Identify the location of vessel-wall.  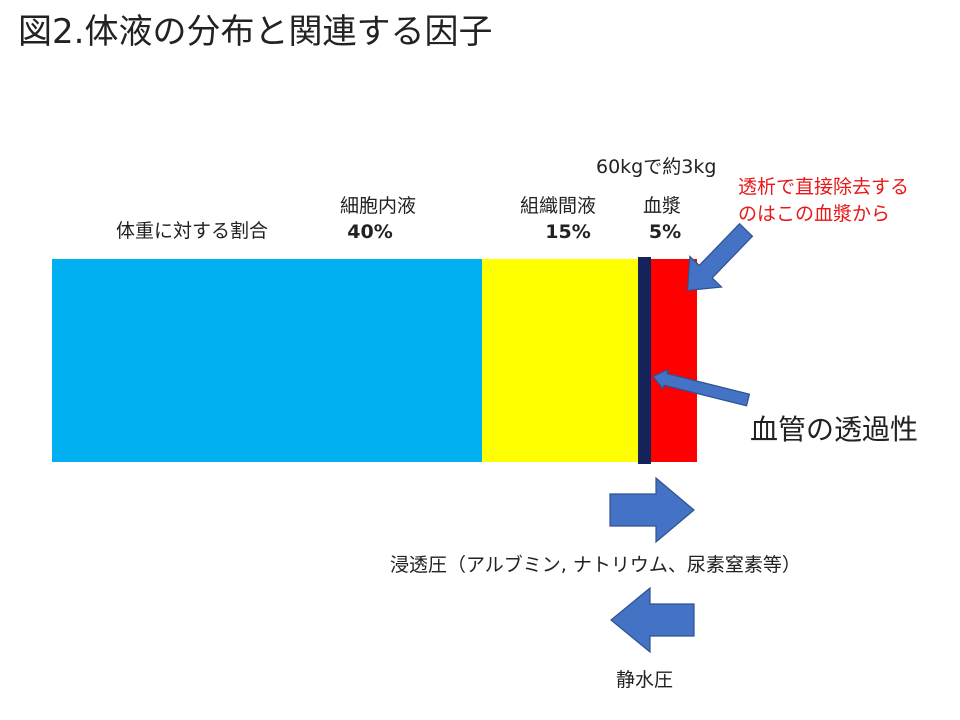
(644, 360).